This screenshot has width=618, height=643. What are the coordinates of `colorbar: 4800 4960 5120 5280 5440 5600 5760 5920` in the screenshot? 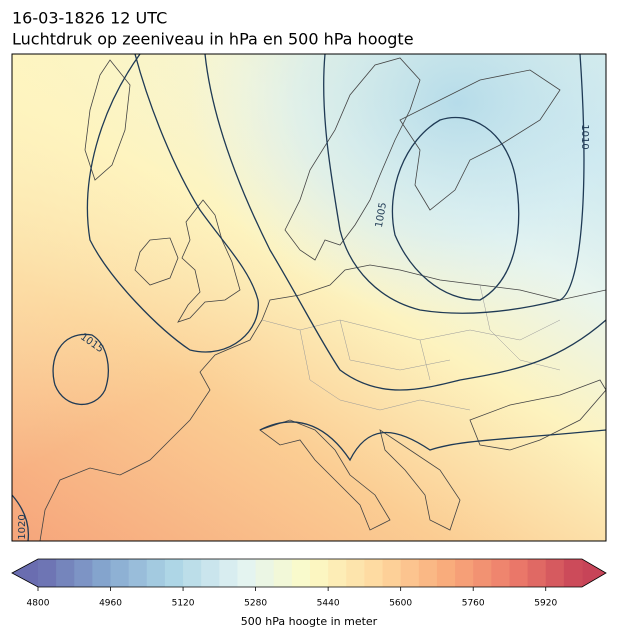 It's located at (309, 583).